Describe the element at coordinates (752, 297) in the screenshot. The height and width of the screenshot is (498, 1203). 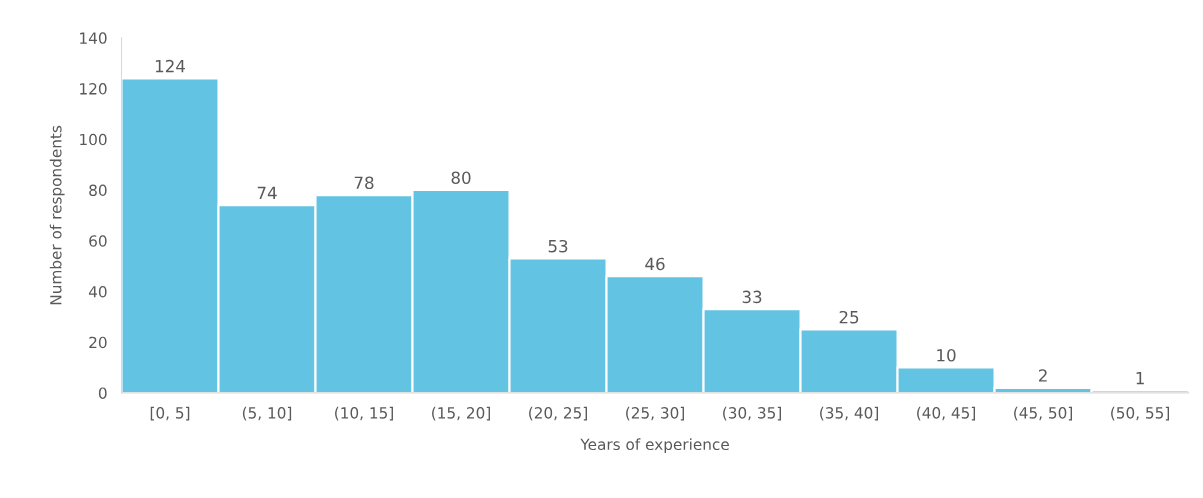
I see `data-label: 33` at that location.